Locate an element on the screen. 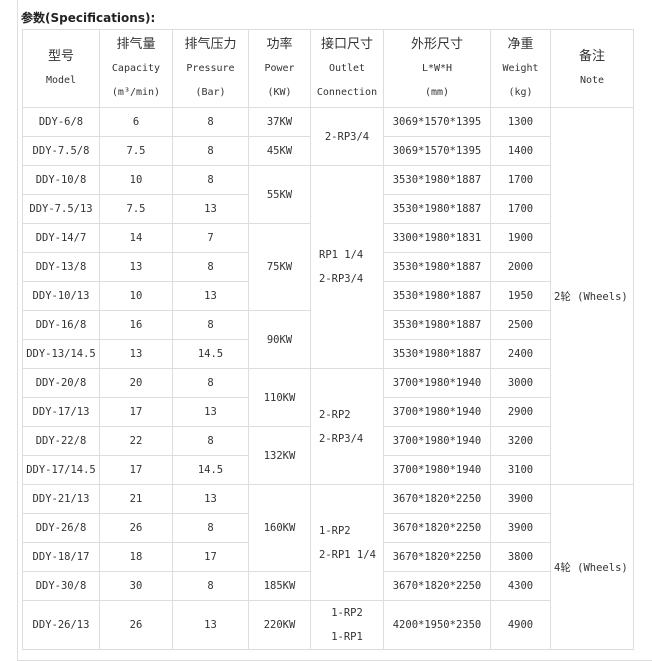  capacity-cell: 20 is located at coordinates (136, 383).